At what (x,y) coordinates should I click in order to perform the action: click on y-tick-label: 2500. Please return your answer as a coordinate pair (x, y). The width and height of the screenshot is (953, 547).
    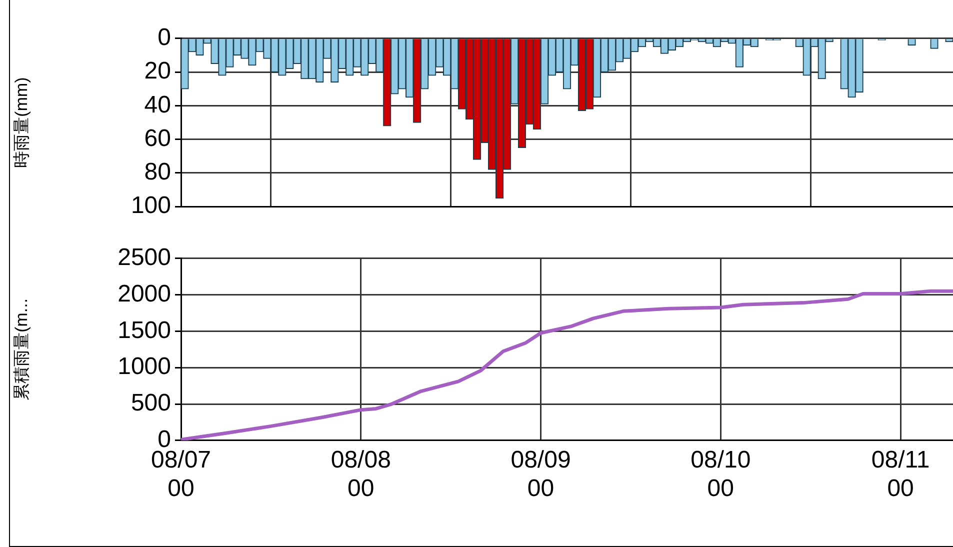
    Looking at the image, I should click on (144, 258).